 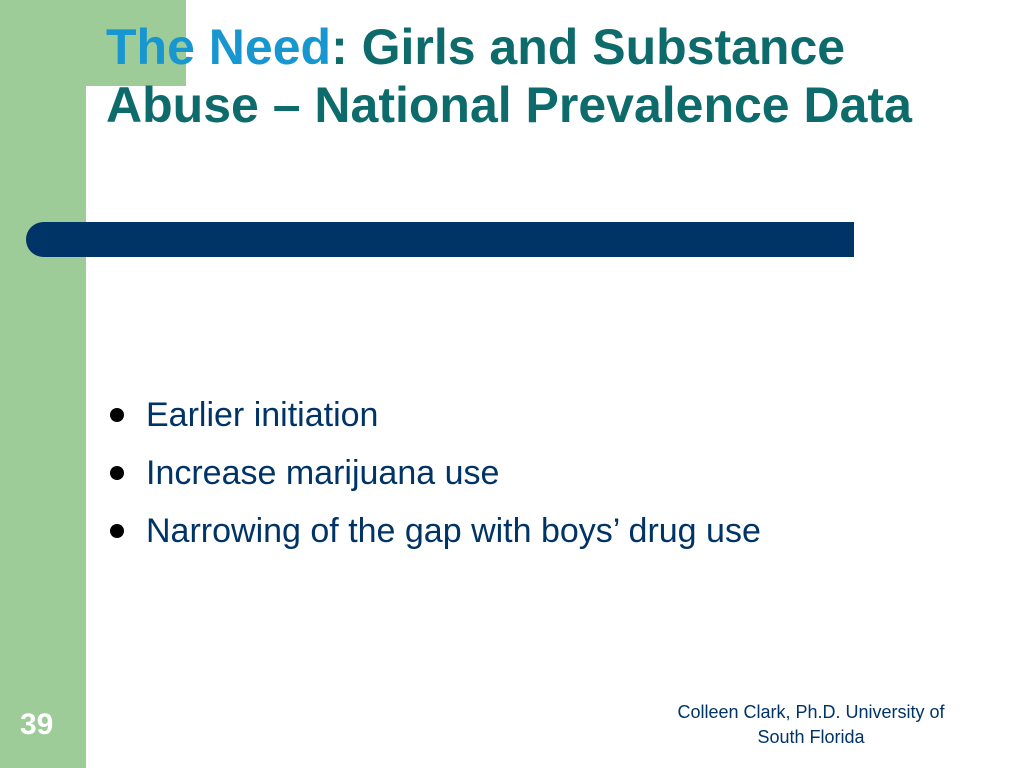 I want to click on footer-line-2: South Florida, so click(x=811, y=737).